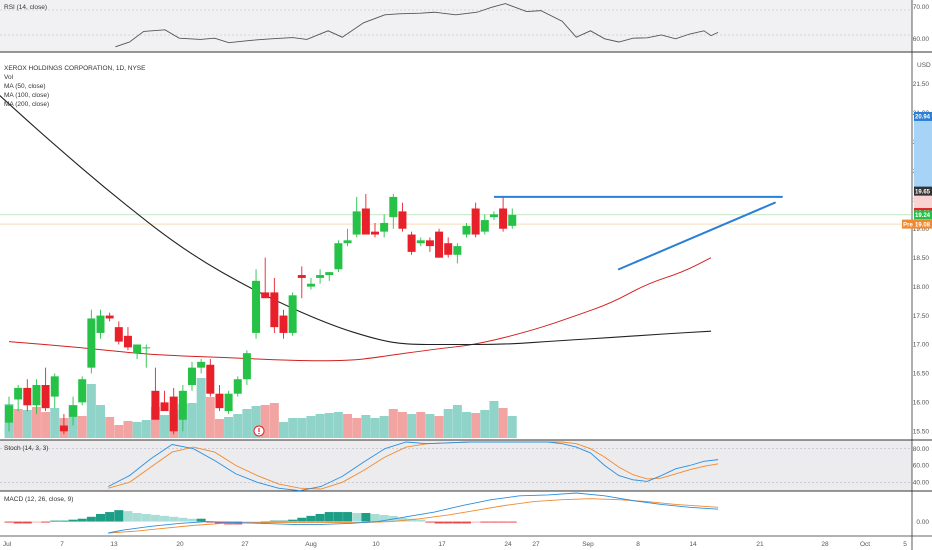 This screenshot has width=932, height=550. Describe the element at coordinates (62, 544) in the screenshot. I see `x-tick-label: 7` at that location.